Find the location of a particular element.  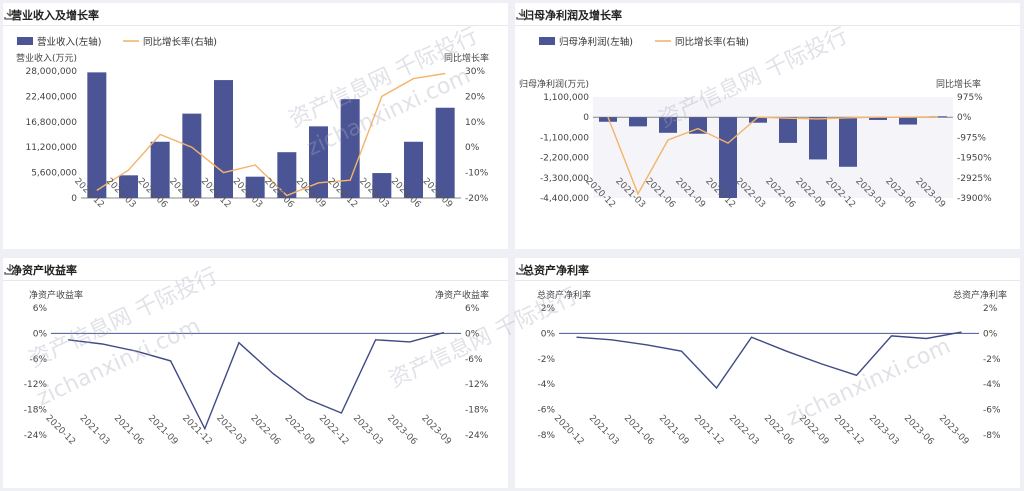

panel-title: 总资产净利率 is located at coordinates (556, 270).